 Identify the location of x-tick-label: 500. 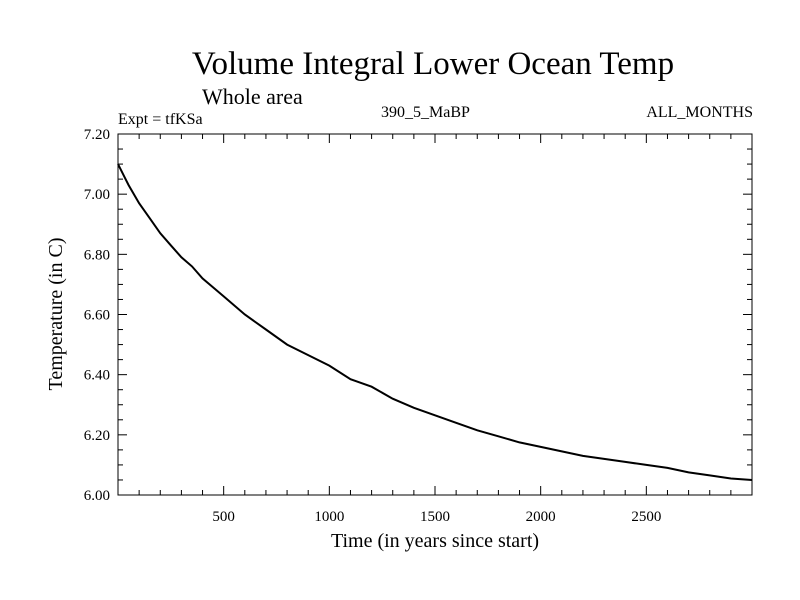
(223, 517).